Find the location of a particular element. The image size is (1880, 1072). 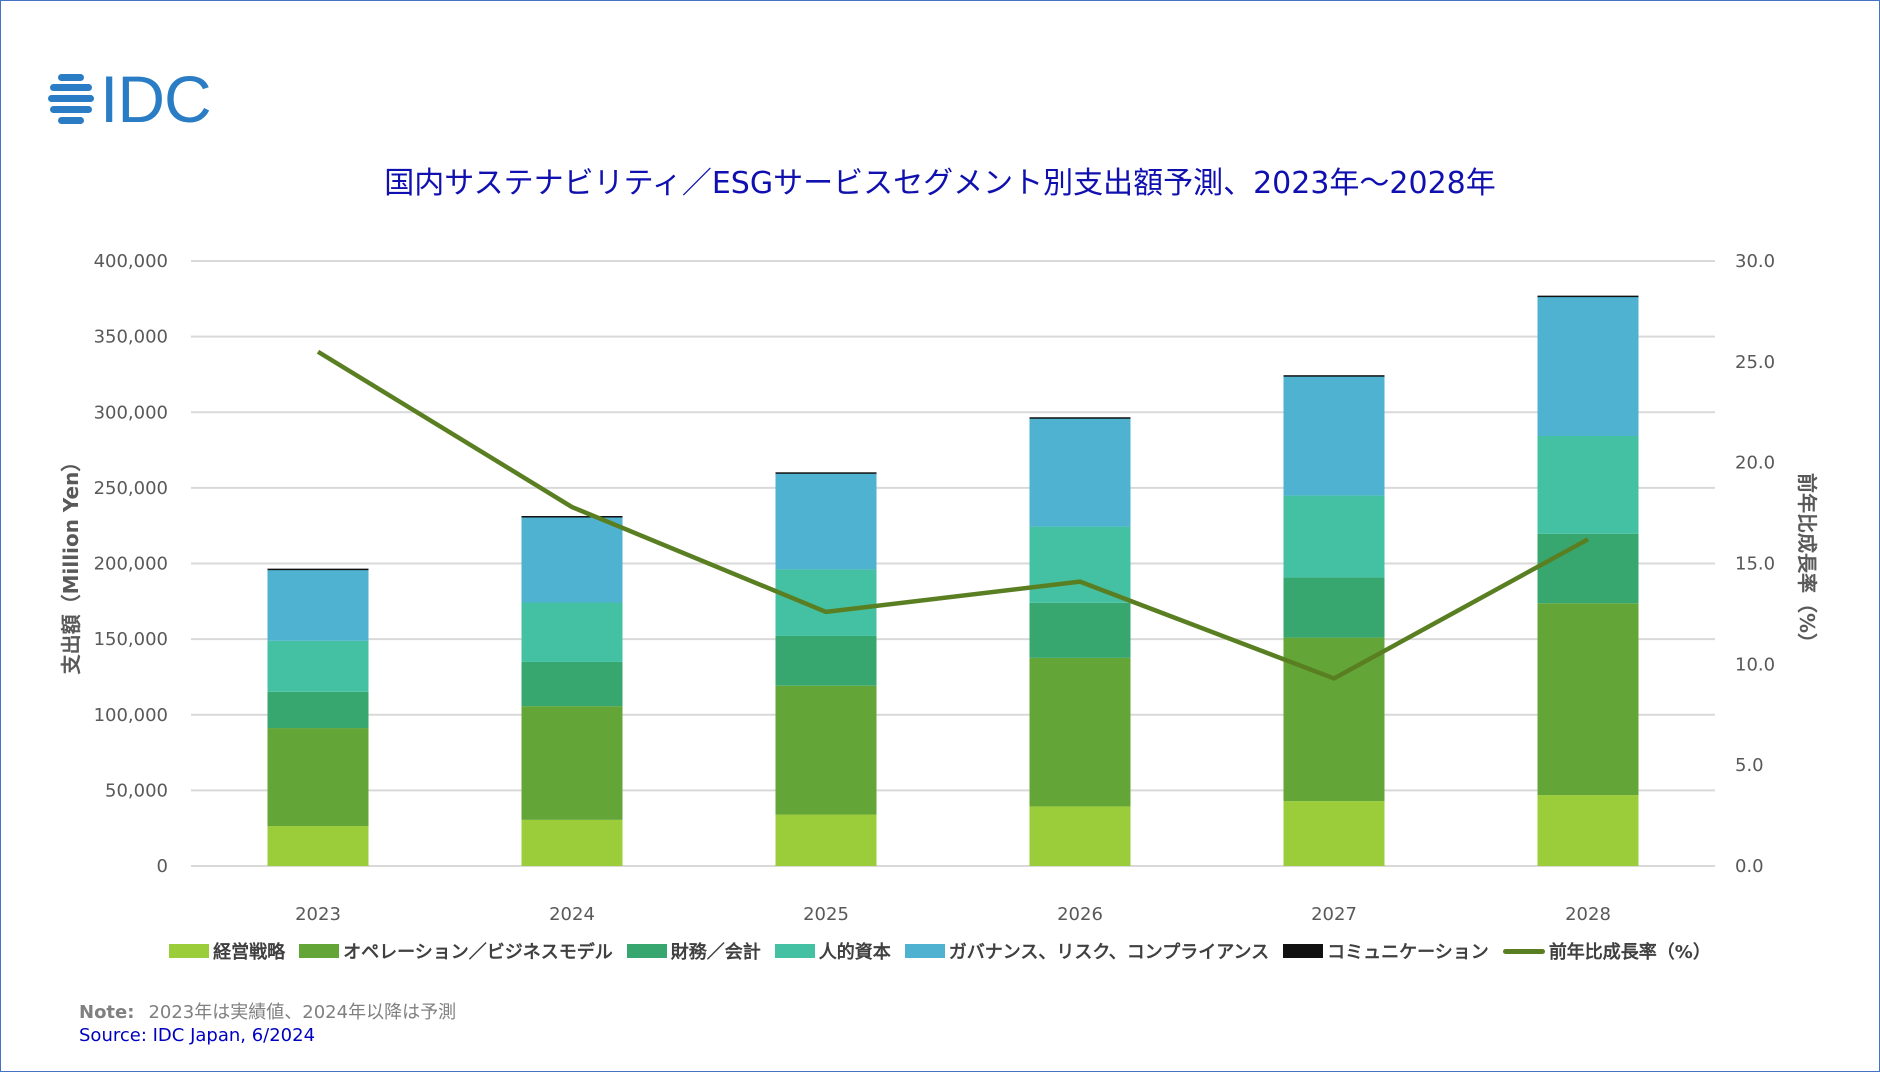

legend-item: コミュニケーション is located at coordinates (1386, 951).